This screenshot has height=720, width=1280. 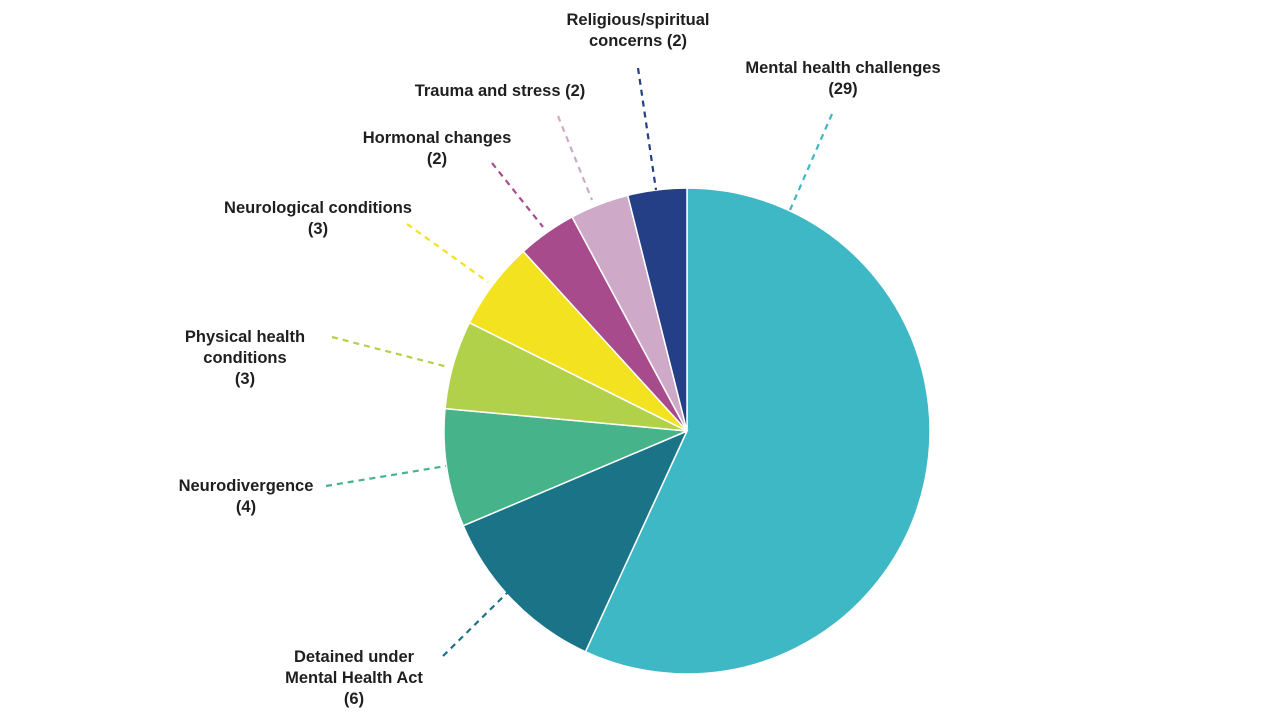 I want to click on slice-label-line: Mental health challenges, so click(x=842, y=68).